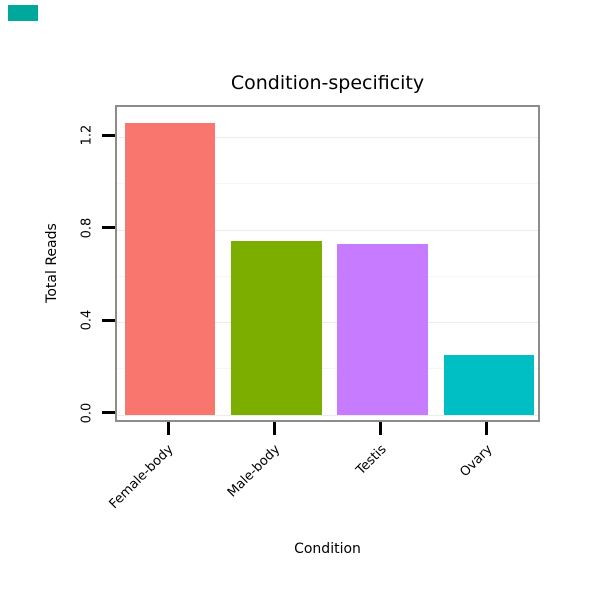 The height and width of the screenshot is (600, 600). I want to click on y-tick-label: 0.4, so click(87, 320).